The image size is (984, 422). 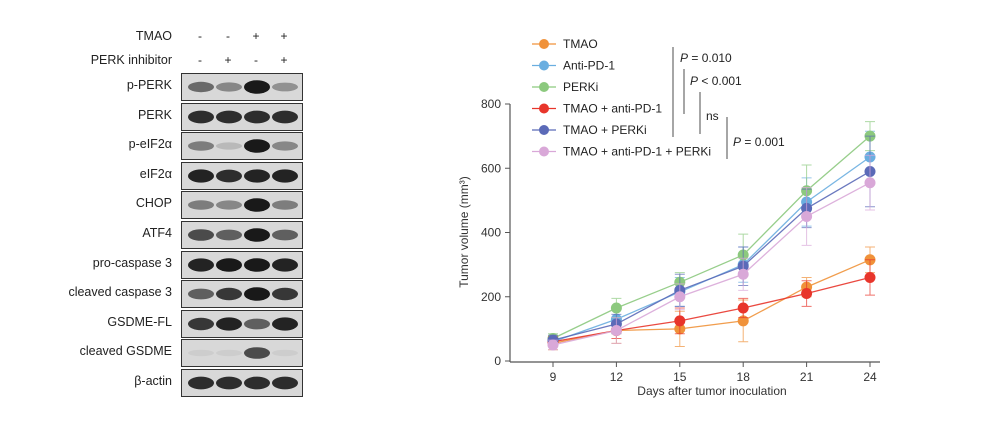 I want to click on blot-row-label: CHOP, so click(x=153, y=203).